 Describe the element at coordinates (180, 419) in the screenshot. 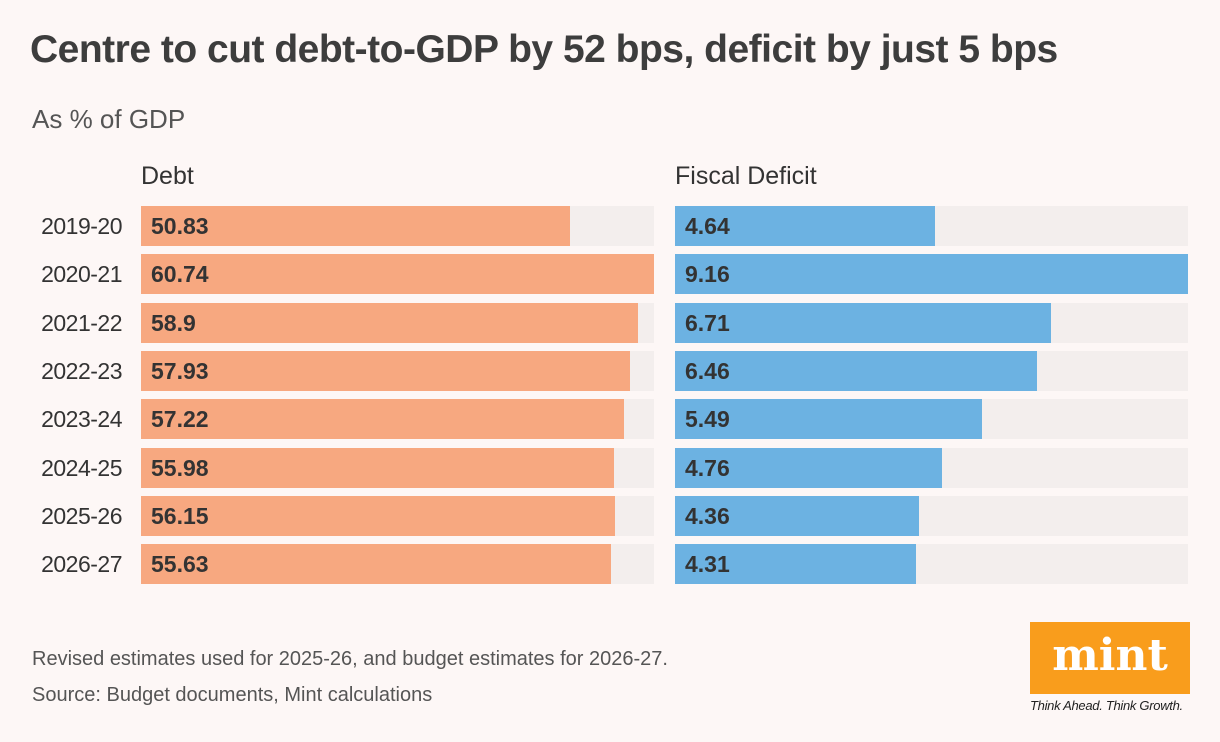

I see `data-label: 57.22` at that location.